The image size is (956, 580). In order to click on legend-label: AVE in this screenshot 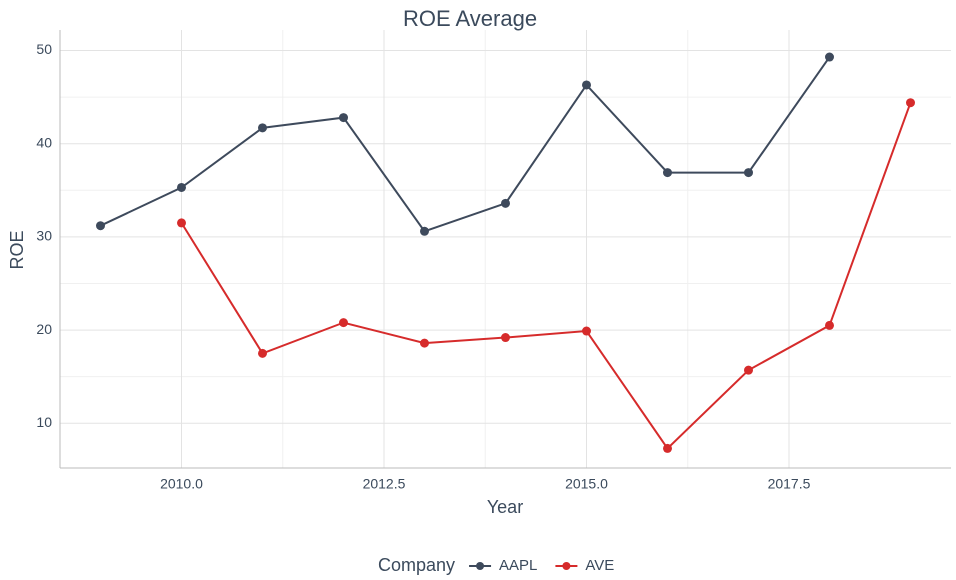, I will do `click(599, 565)`.